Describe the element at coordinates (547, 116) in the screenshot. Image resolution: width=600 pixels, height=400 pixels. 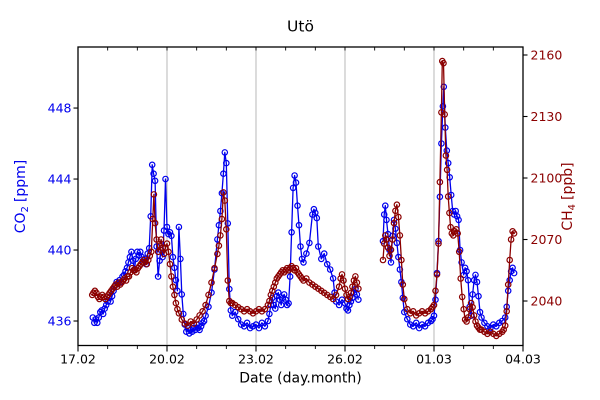
I see `ch4-tick-label: 2130` at that location.